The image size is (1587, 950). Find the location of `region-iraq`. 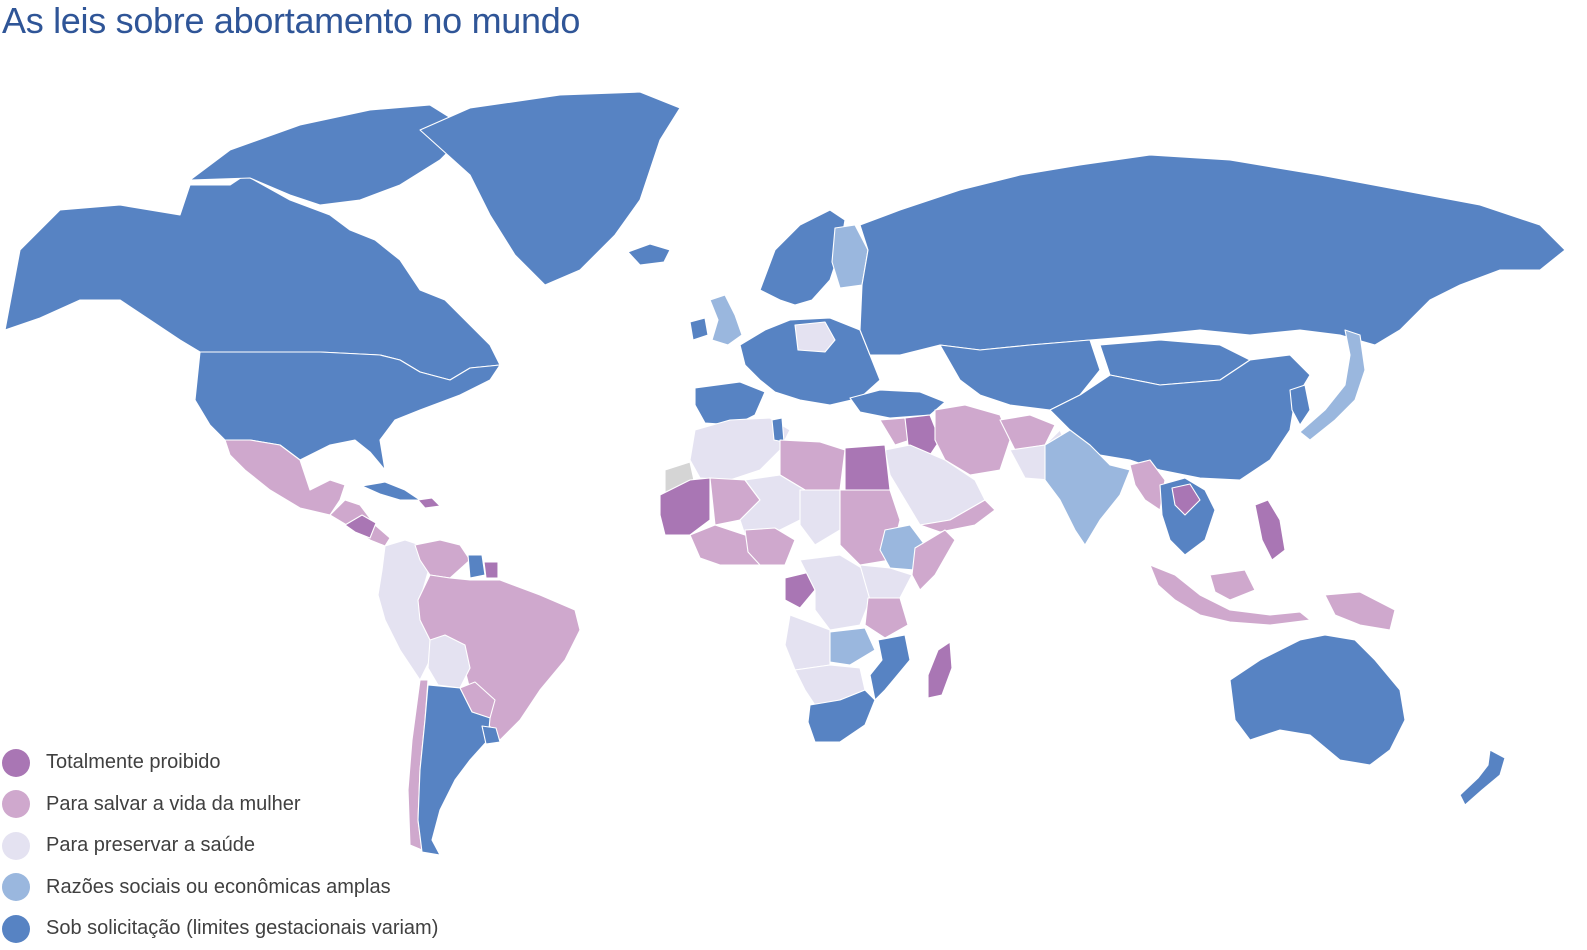

region-iraq is located at coordinates (922, 435).